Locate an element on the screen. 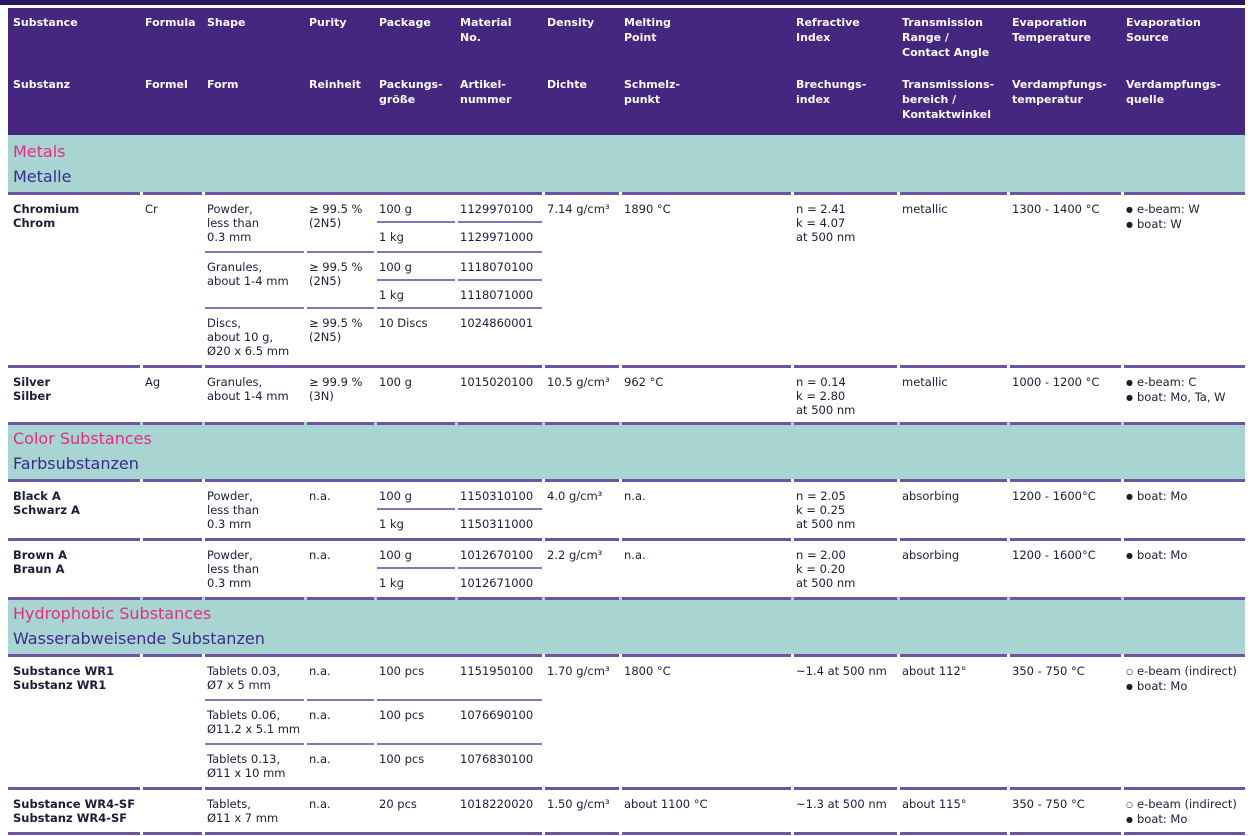  section-band-metals: Metals Metalle is located at coordinates (626, 163).